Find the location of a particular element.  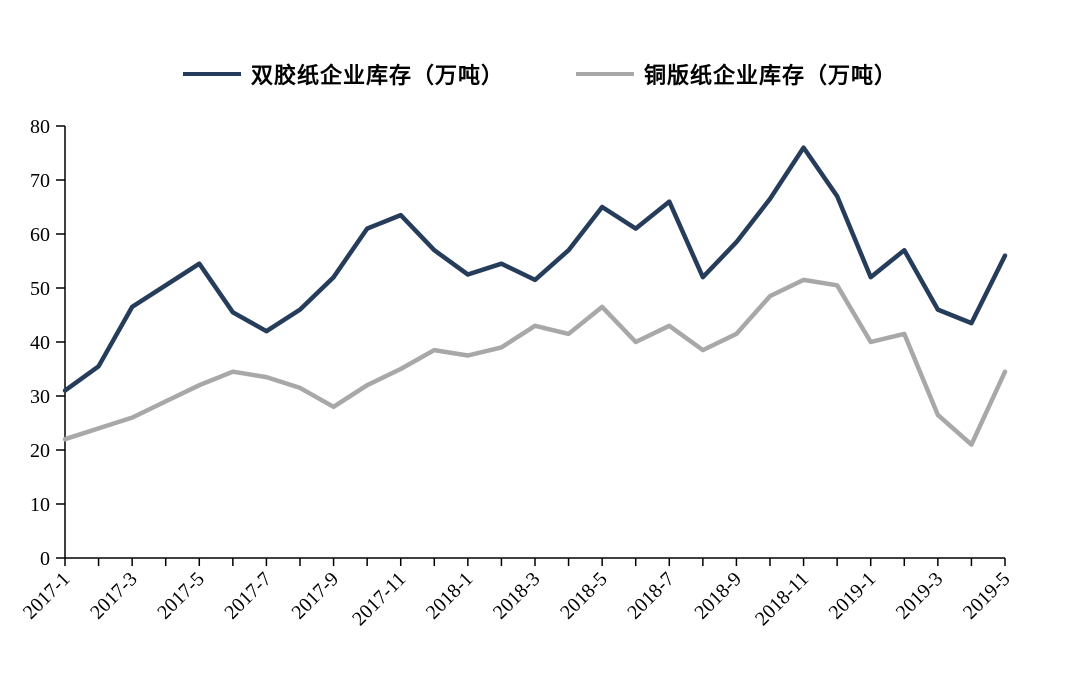

x-tick-label: 2018-1 is located at coordinates (450, 596).